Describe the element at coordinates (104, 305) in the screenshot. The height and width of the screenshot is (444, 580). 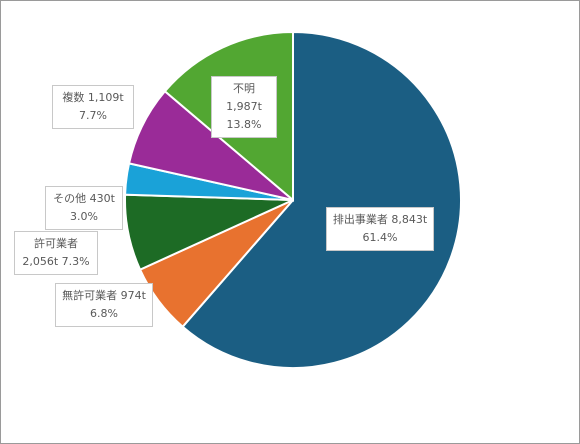
I see `label-無許可業者: 無許可業者 974t 6.8%` at that location.